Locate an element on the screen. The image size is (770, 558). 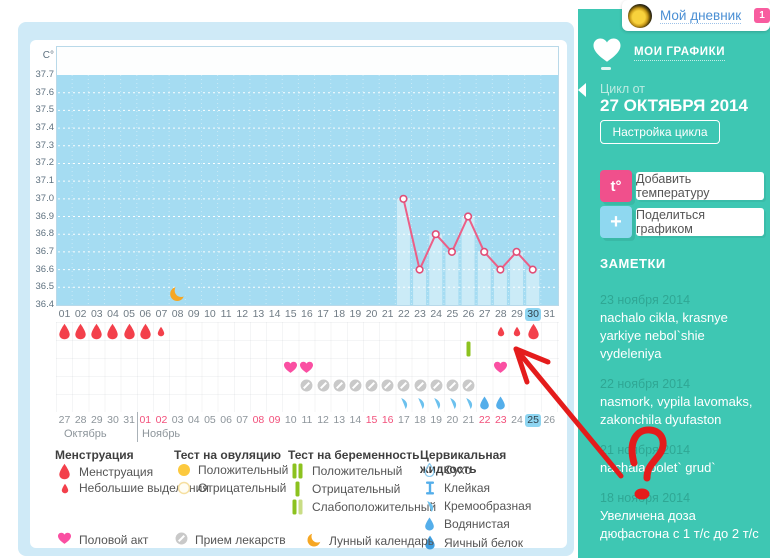
legend-item-label: Небольшие выделения is located at coordinates (144, 488).